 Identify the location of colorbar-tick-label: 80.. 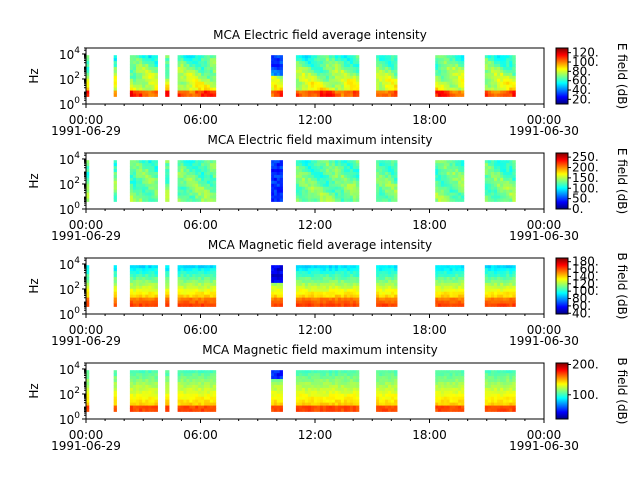
(581, 71).